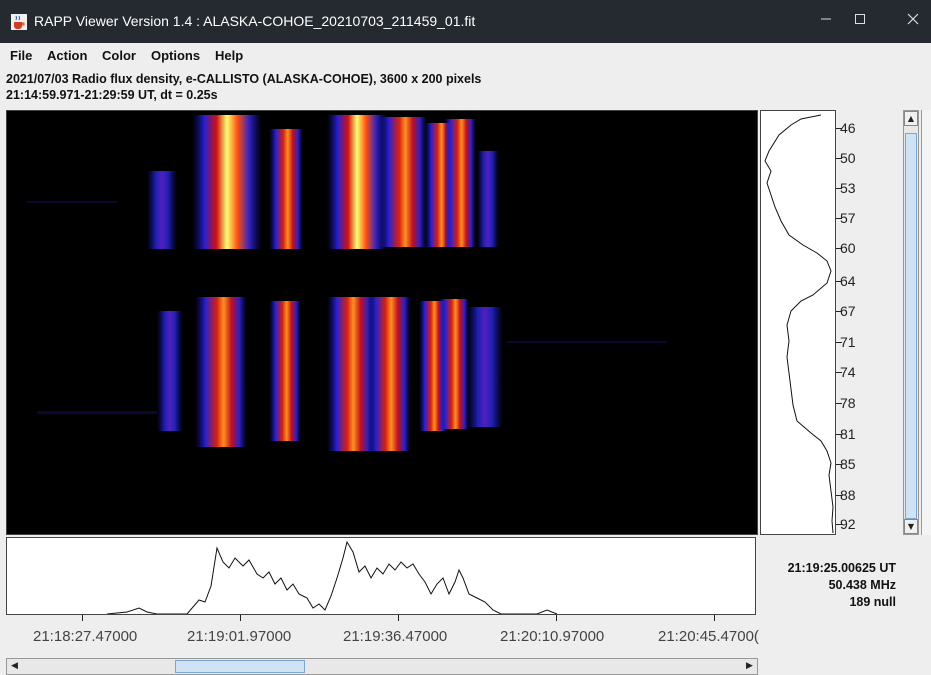 The width and height of the screenshot is (931, 675). What do you see at coordinates (708, 636) in the screenshot?
I see `time-tick: 21:20:45.4700(` at bounding box center [708, 636].